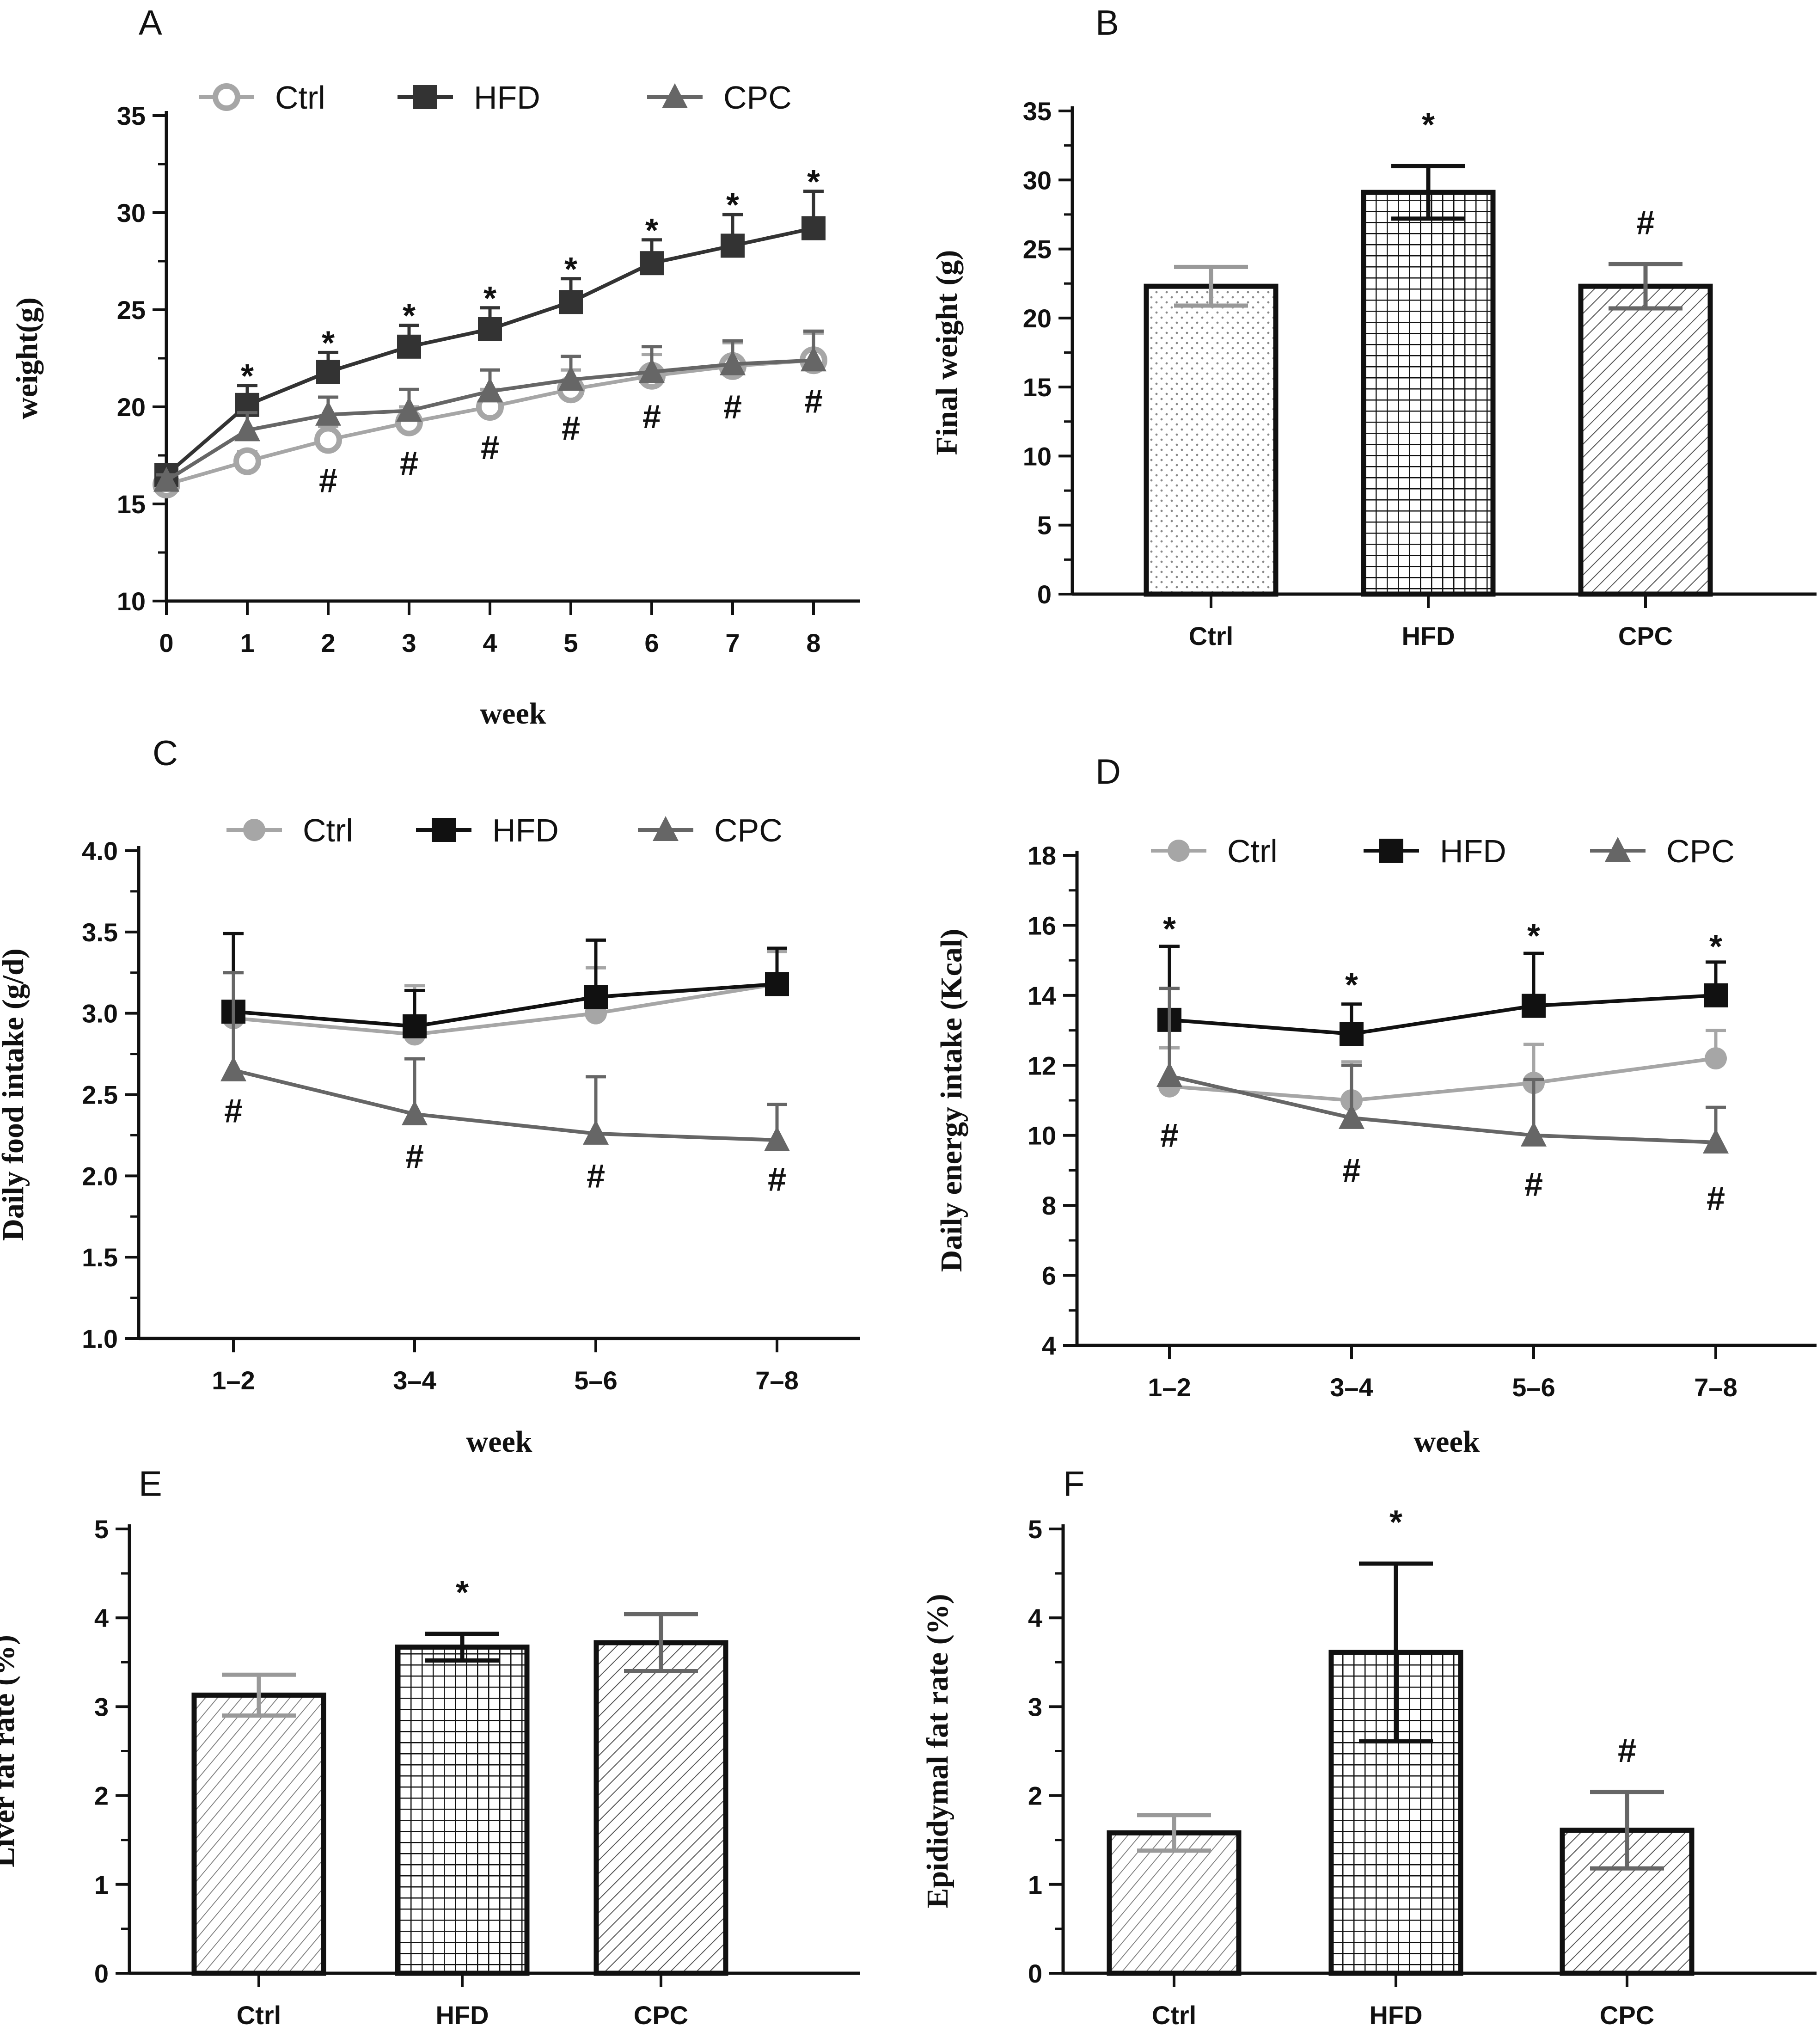 The height and width of the screenshot is (2044, 1817). Describe the element at coordinates (1108, 772) in the screenshot. I see `panel-D-label: D` at that location.